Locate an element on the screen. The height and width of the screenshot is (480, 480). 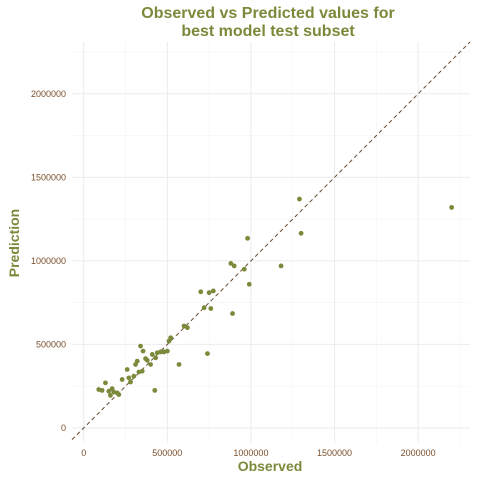
x-axis-title: Observed is located at coordinates (270, 466).